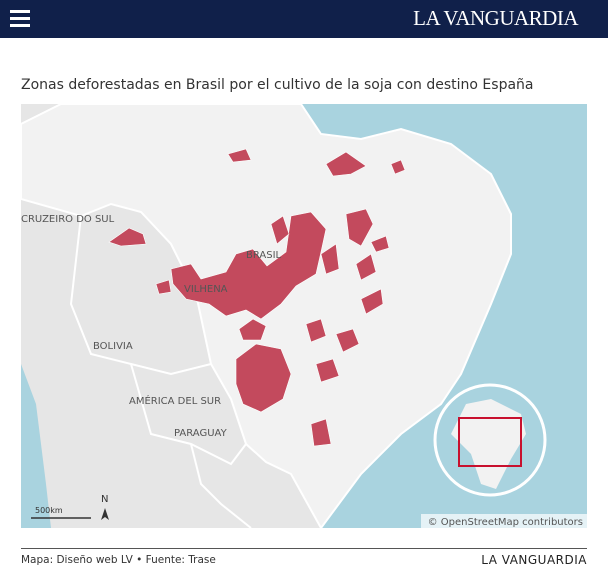 Image resolution: width=608 pixels, height=585 pixels. I want to click on scale-label: 500km, so click(49, 510).